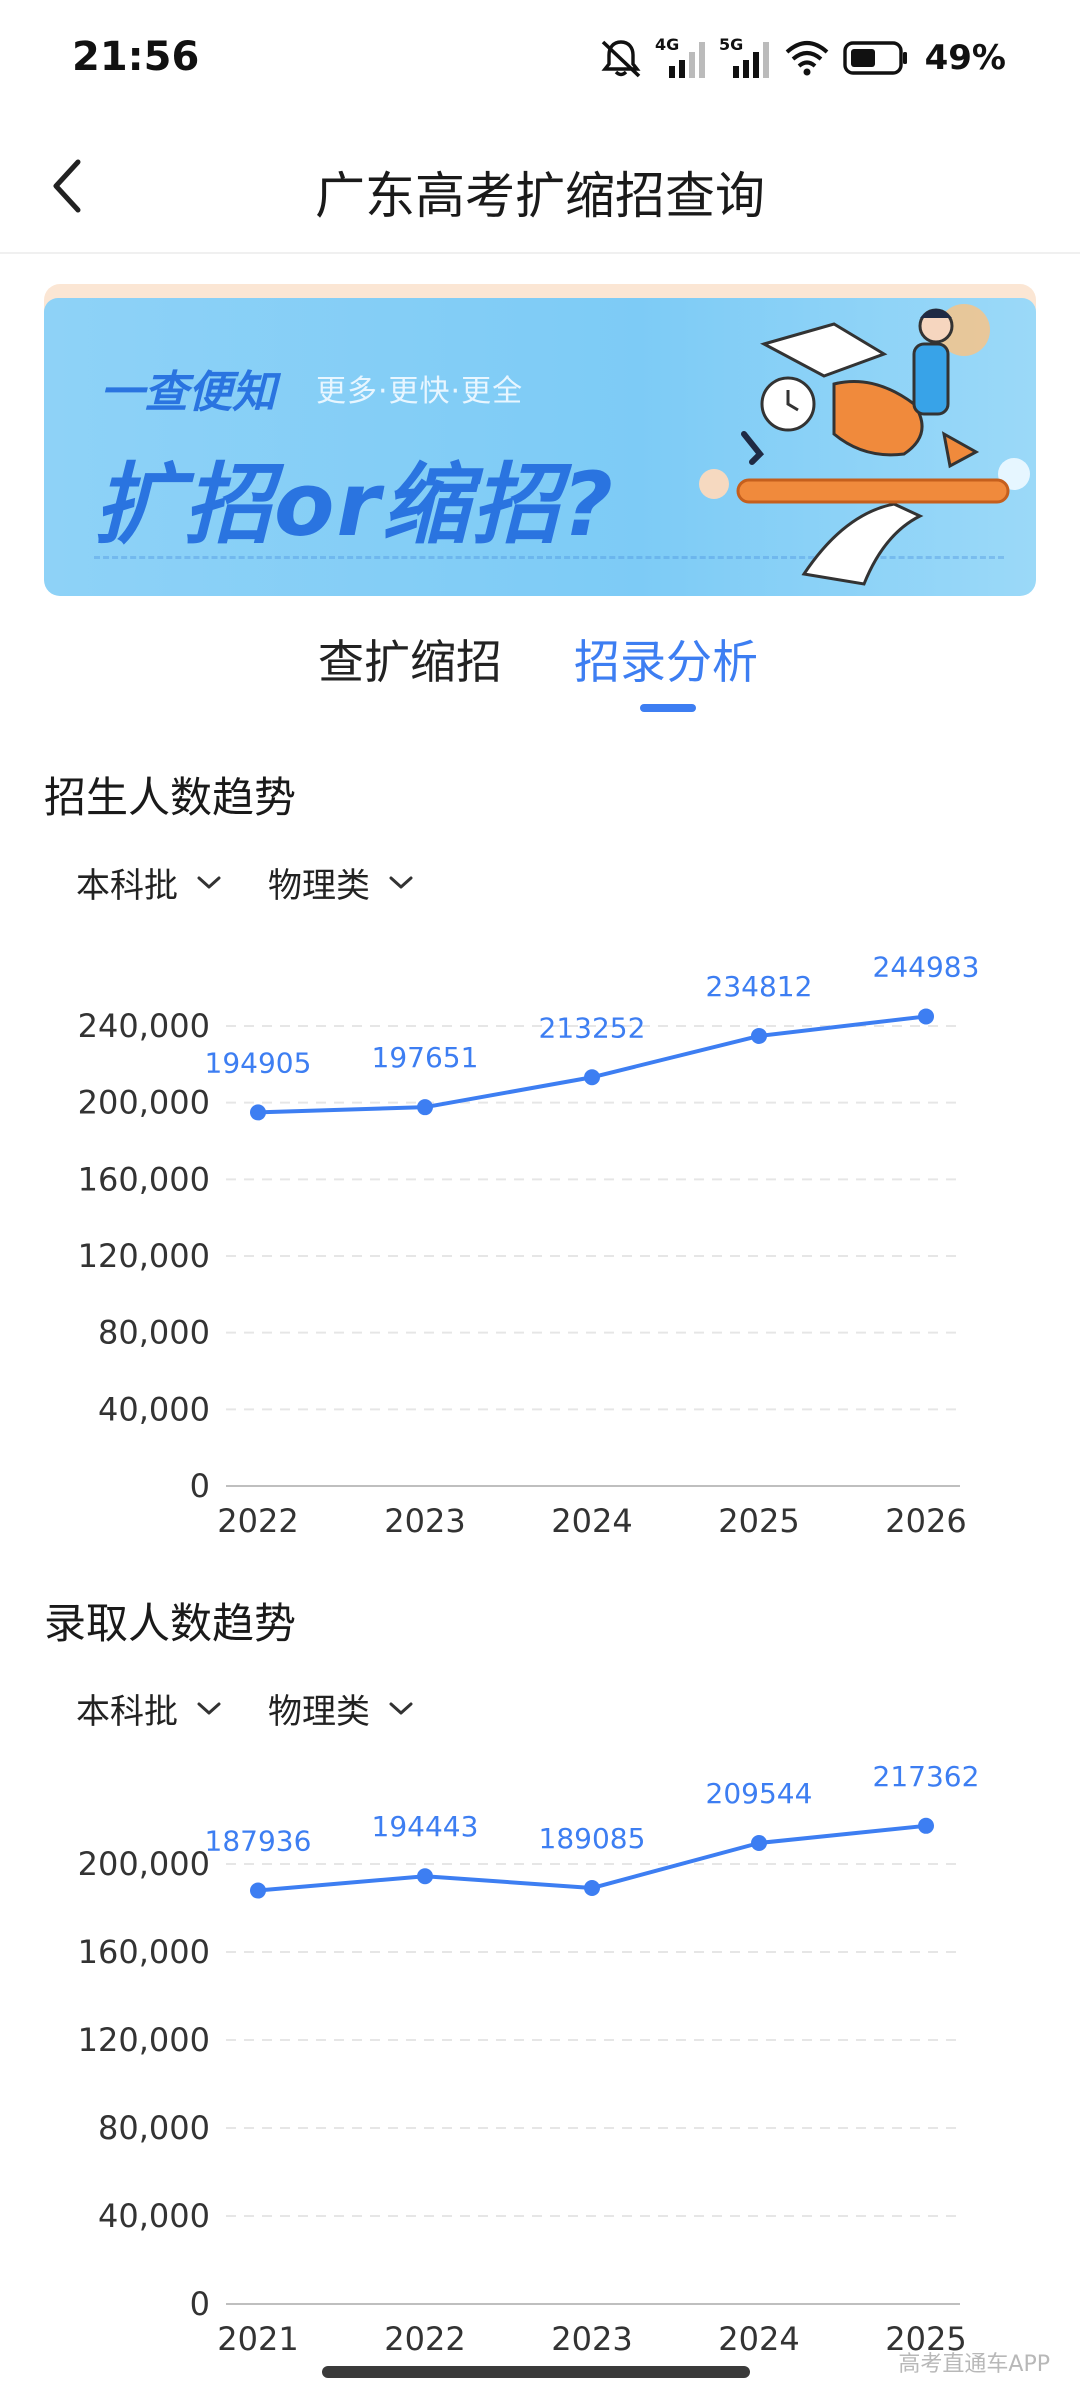  What do you see at coordinates (136, 57) in the screenshot?
I see `status-time: 21:56` at bounding box center [136, 57].